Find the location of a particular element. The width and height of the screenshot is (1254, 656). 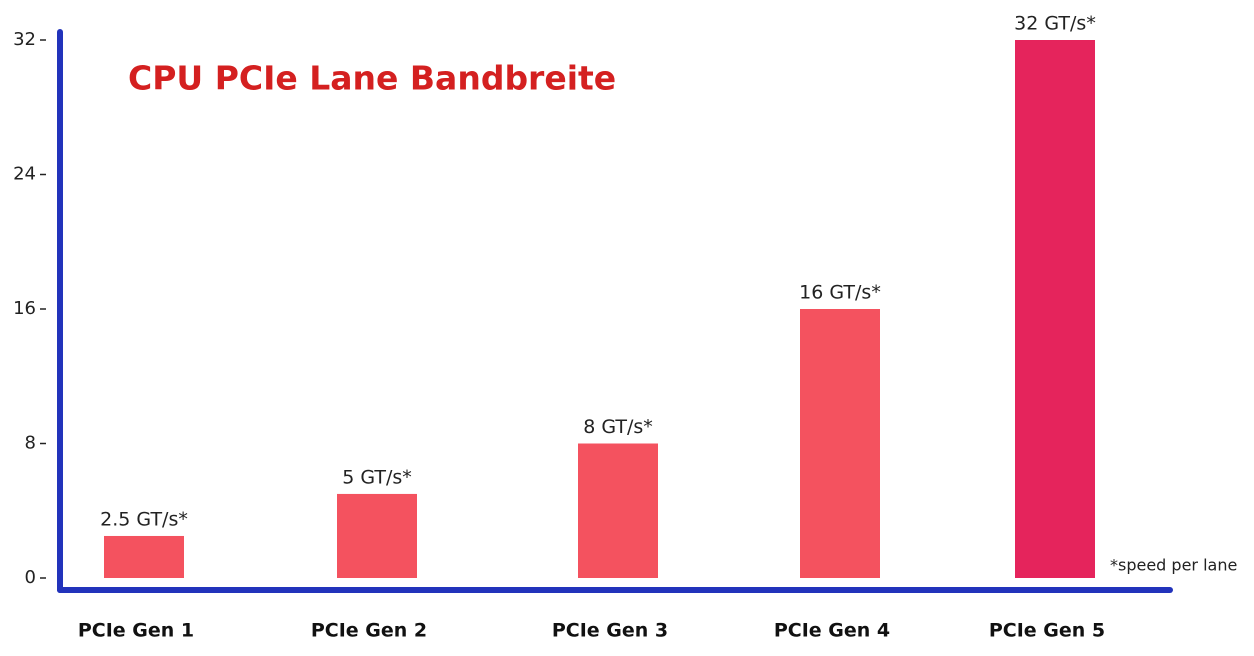

y-tick-label: 8 is located at coordinates (30, 443).